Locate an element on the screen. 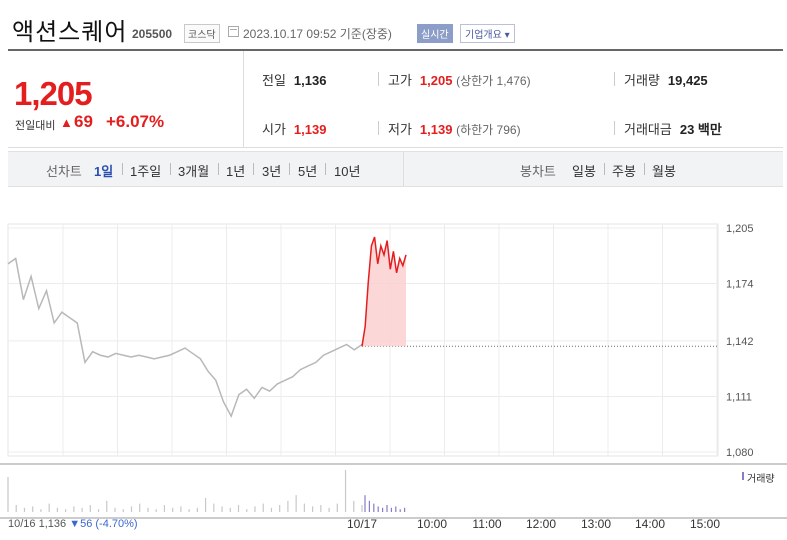  price-box: 1,205 전일대비 ▲ 69 +6.07% is located at coordinates (126, 99).